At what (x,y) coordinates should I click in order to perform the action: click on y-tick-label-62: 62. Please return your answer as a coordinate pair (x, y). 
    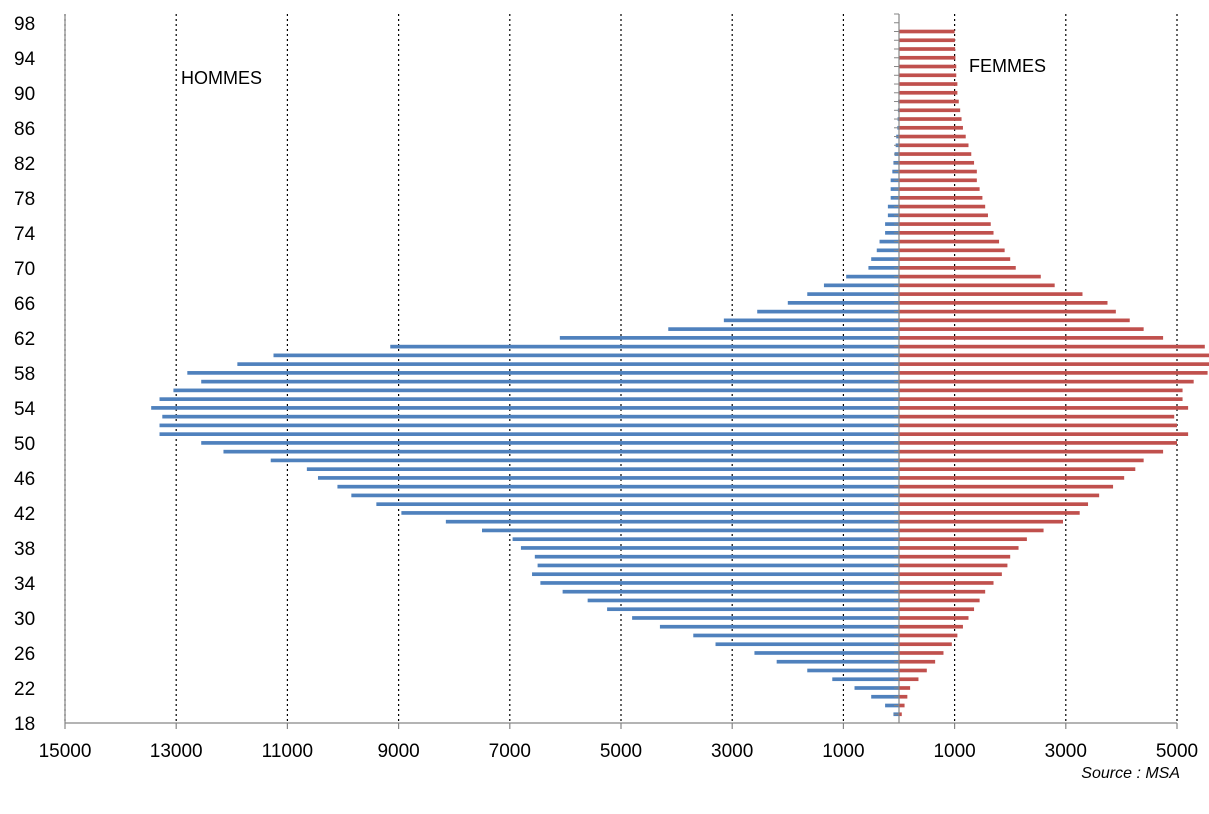
    Looking at the image, I should click on (24, 339).